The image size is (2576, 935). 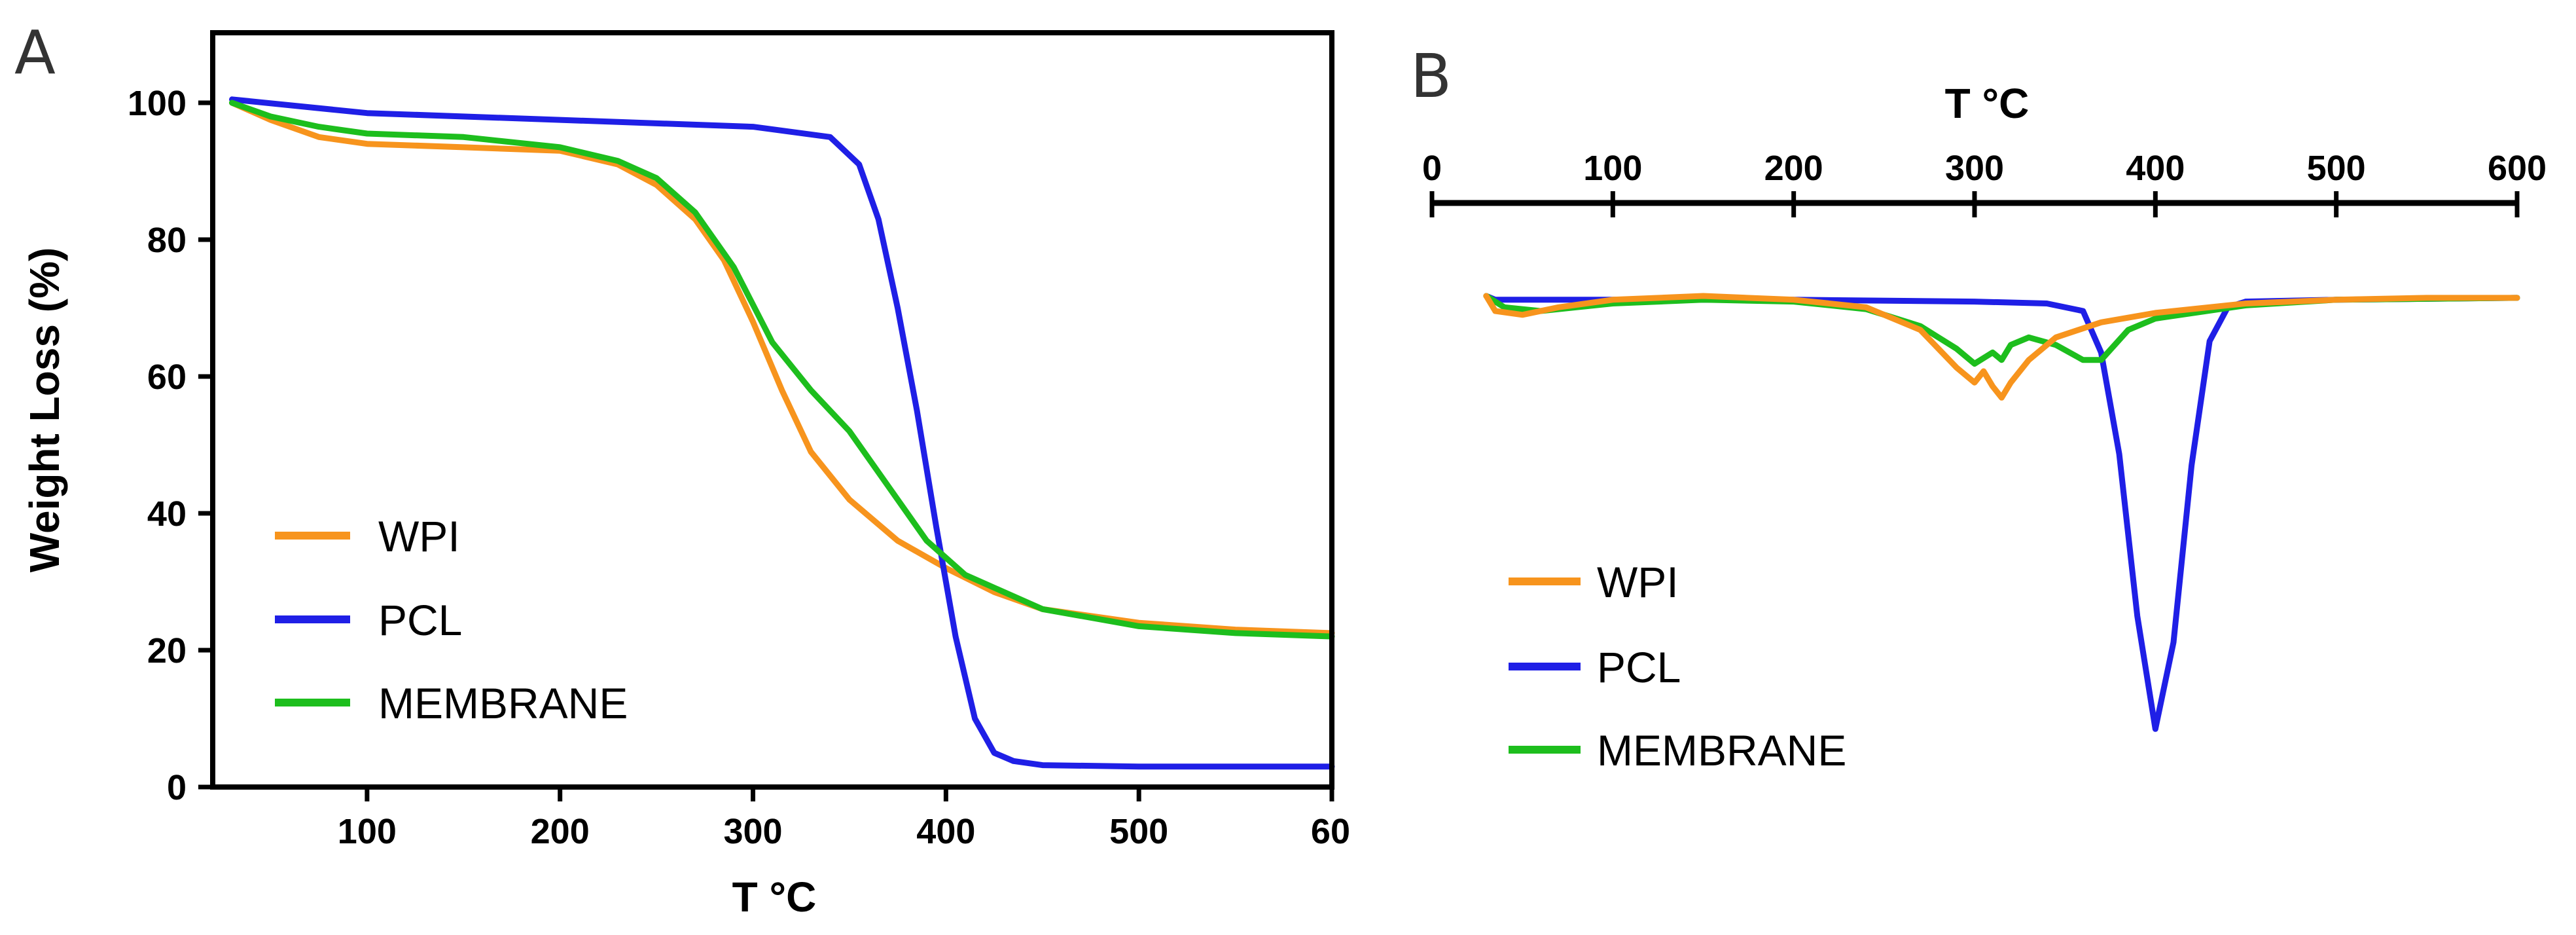 What do you see at coordinates (560, 831) in the screenshot?
I see `panel-a-x-tick-label: 200` at bounding box center [560, 831].